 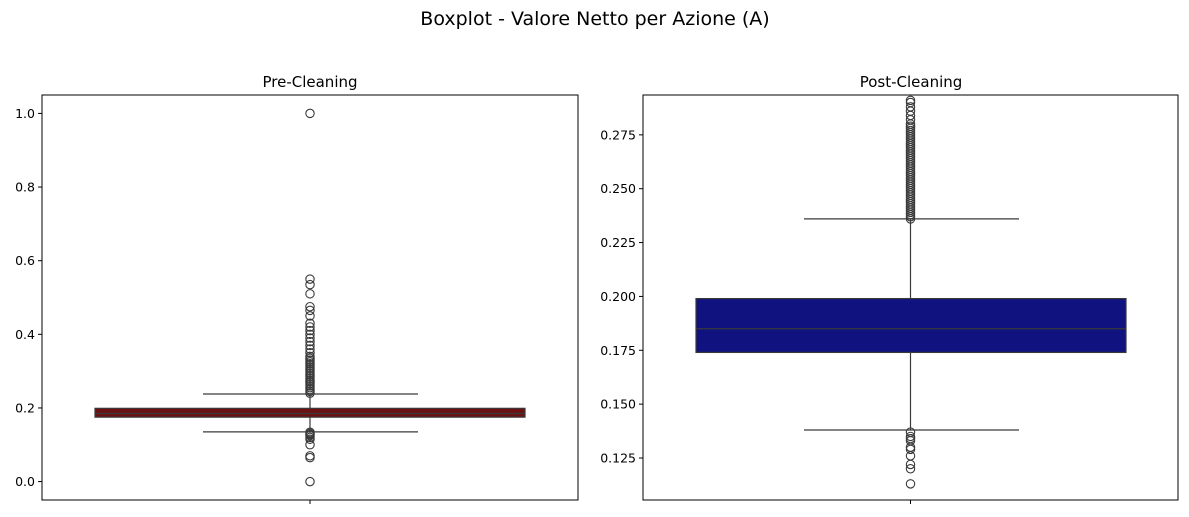 I want to click on post-cleaning-ytick-label: 0.150, so click(x=618, y=404).